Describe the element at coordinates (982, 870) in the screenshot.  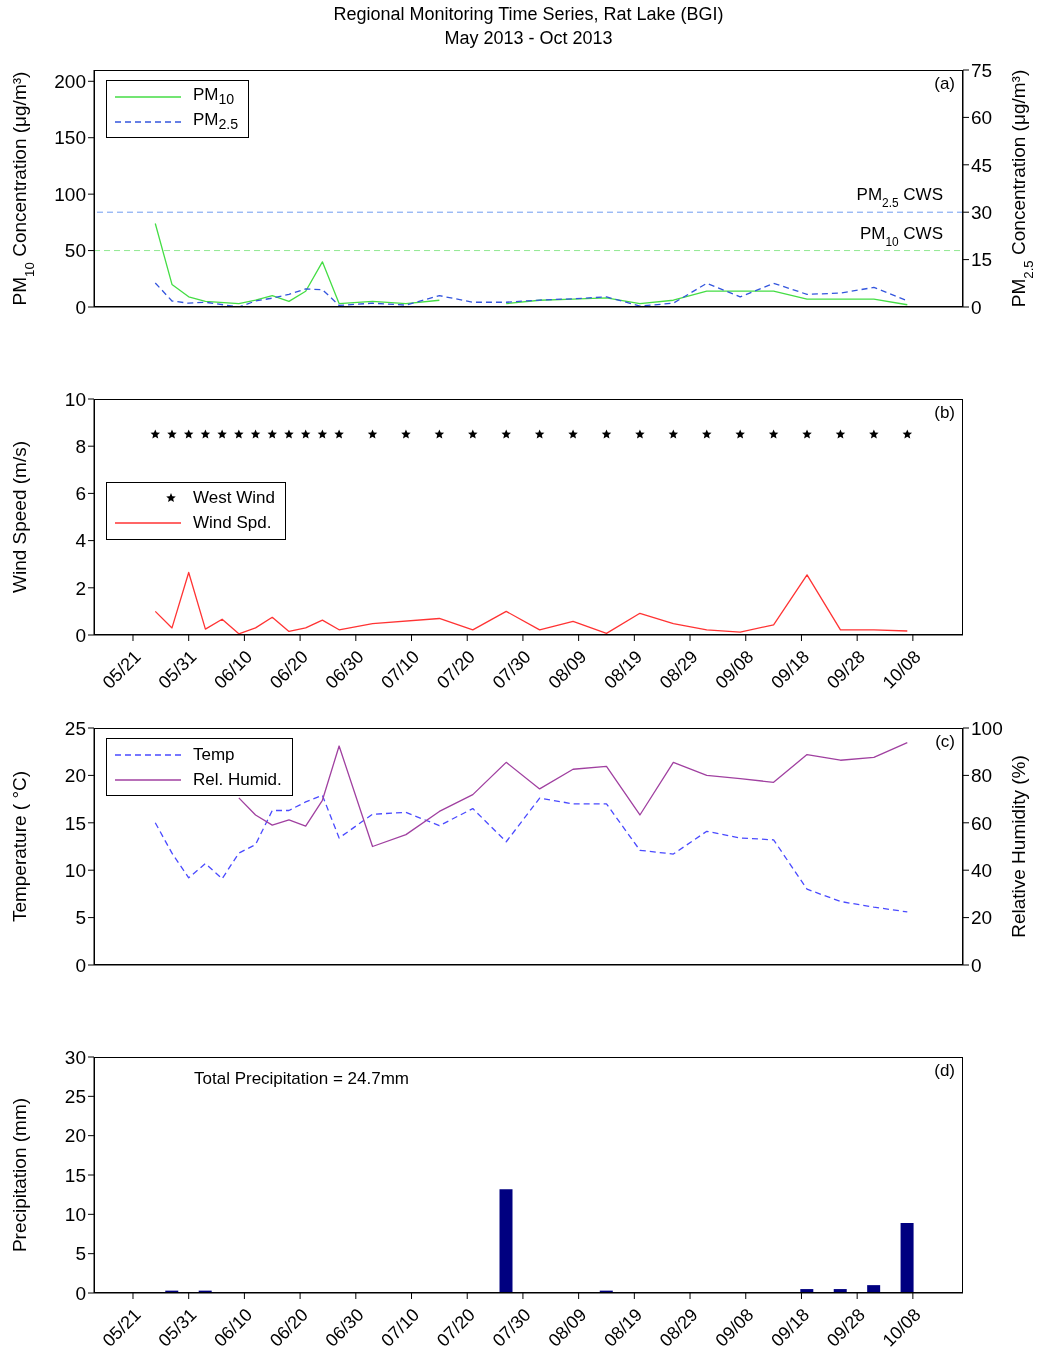
I see `y2-tick-label: 40` at that location.